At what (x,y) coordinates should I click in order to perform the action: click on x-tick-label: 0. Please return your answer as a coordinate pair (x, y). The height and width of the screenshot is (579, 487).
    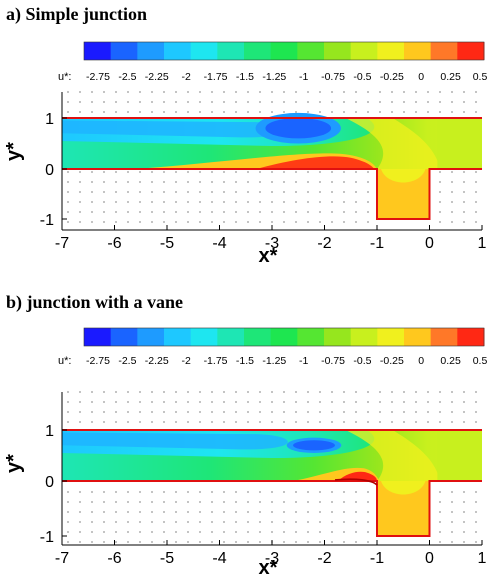
    Looking at the image, I should click on (429, 243).